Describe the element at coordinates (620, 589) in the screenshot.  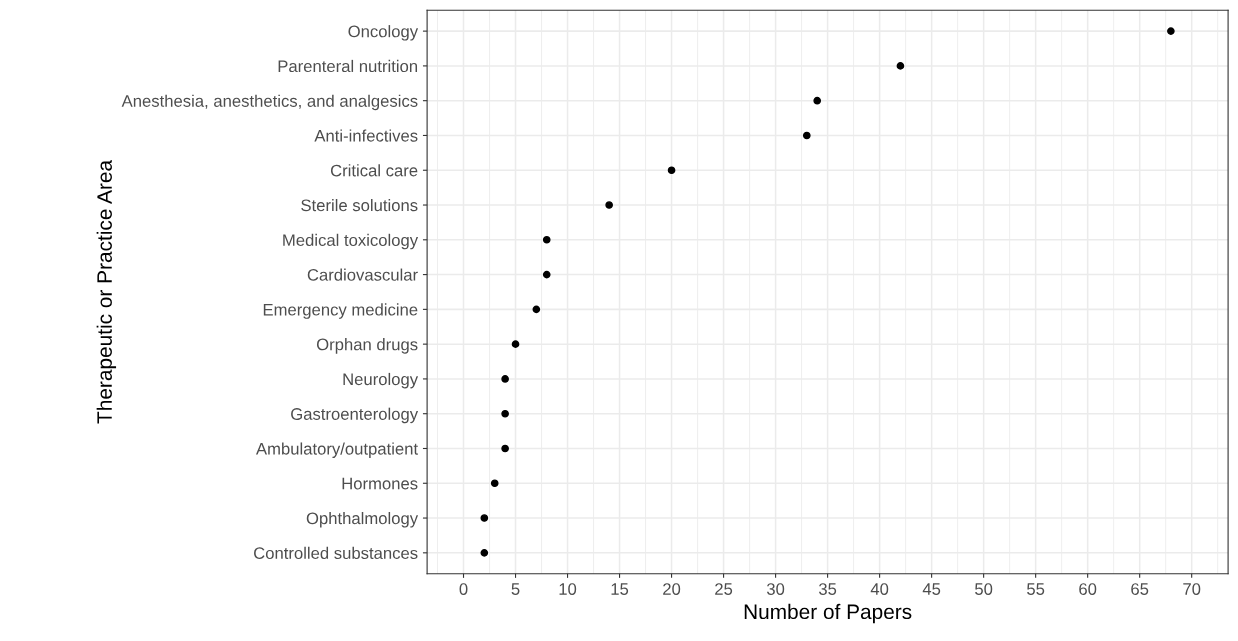
I see `x-tick-label: 15` at that location.